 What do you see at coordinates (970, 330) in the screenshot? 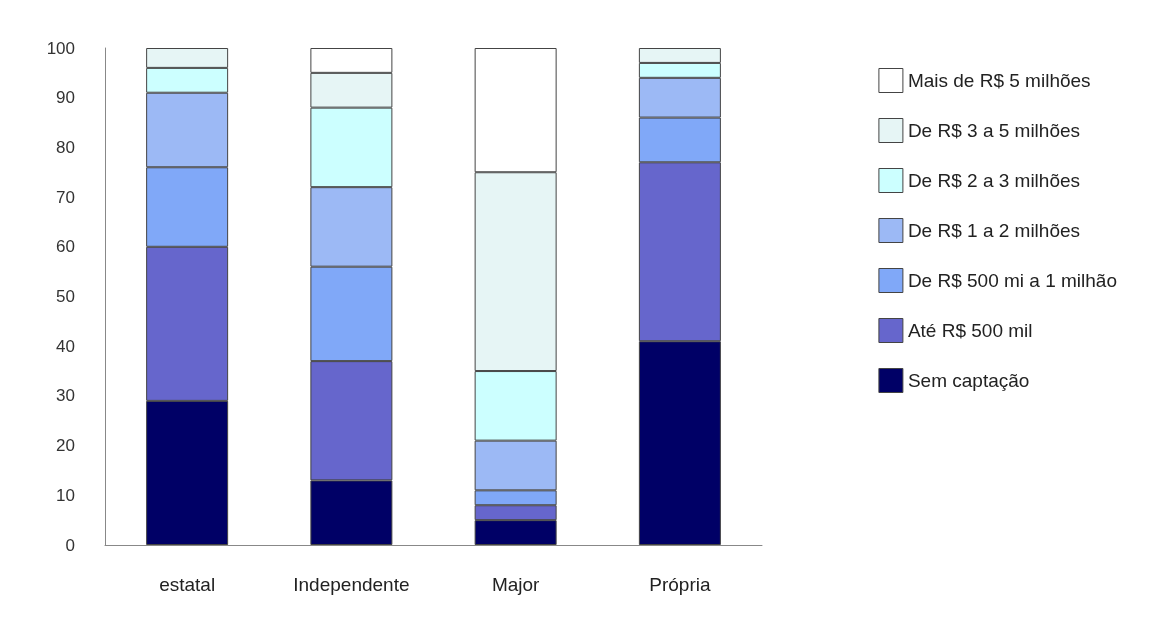
I see `legend-label: Até R$ 500 mil` at bounding box center [970, 330].